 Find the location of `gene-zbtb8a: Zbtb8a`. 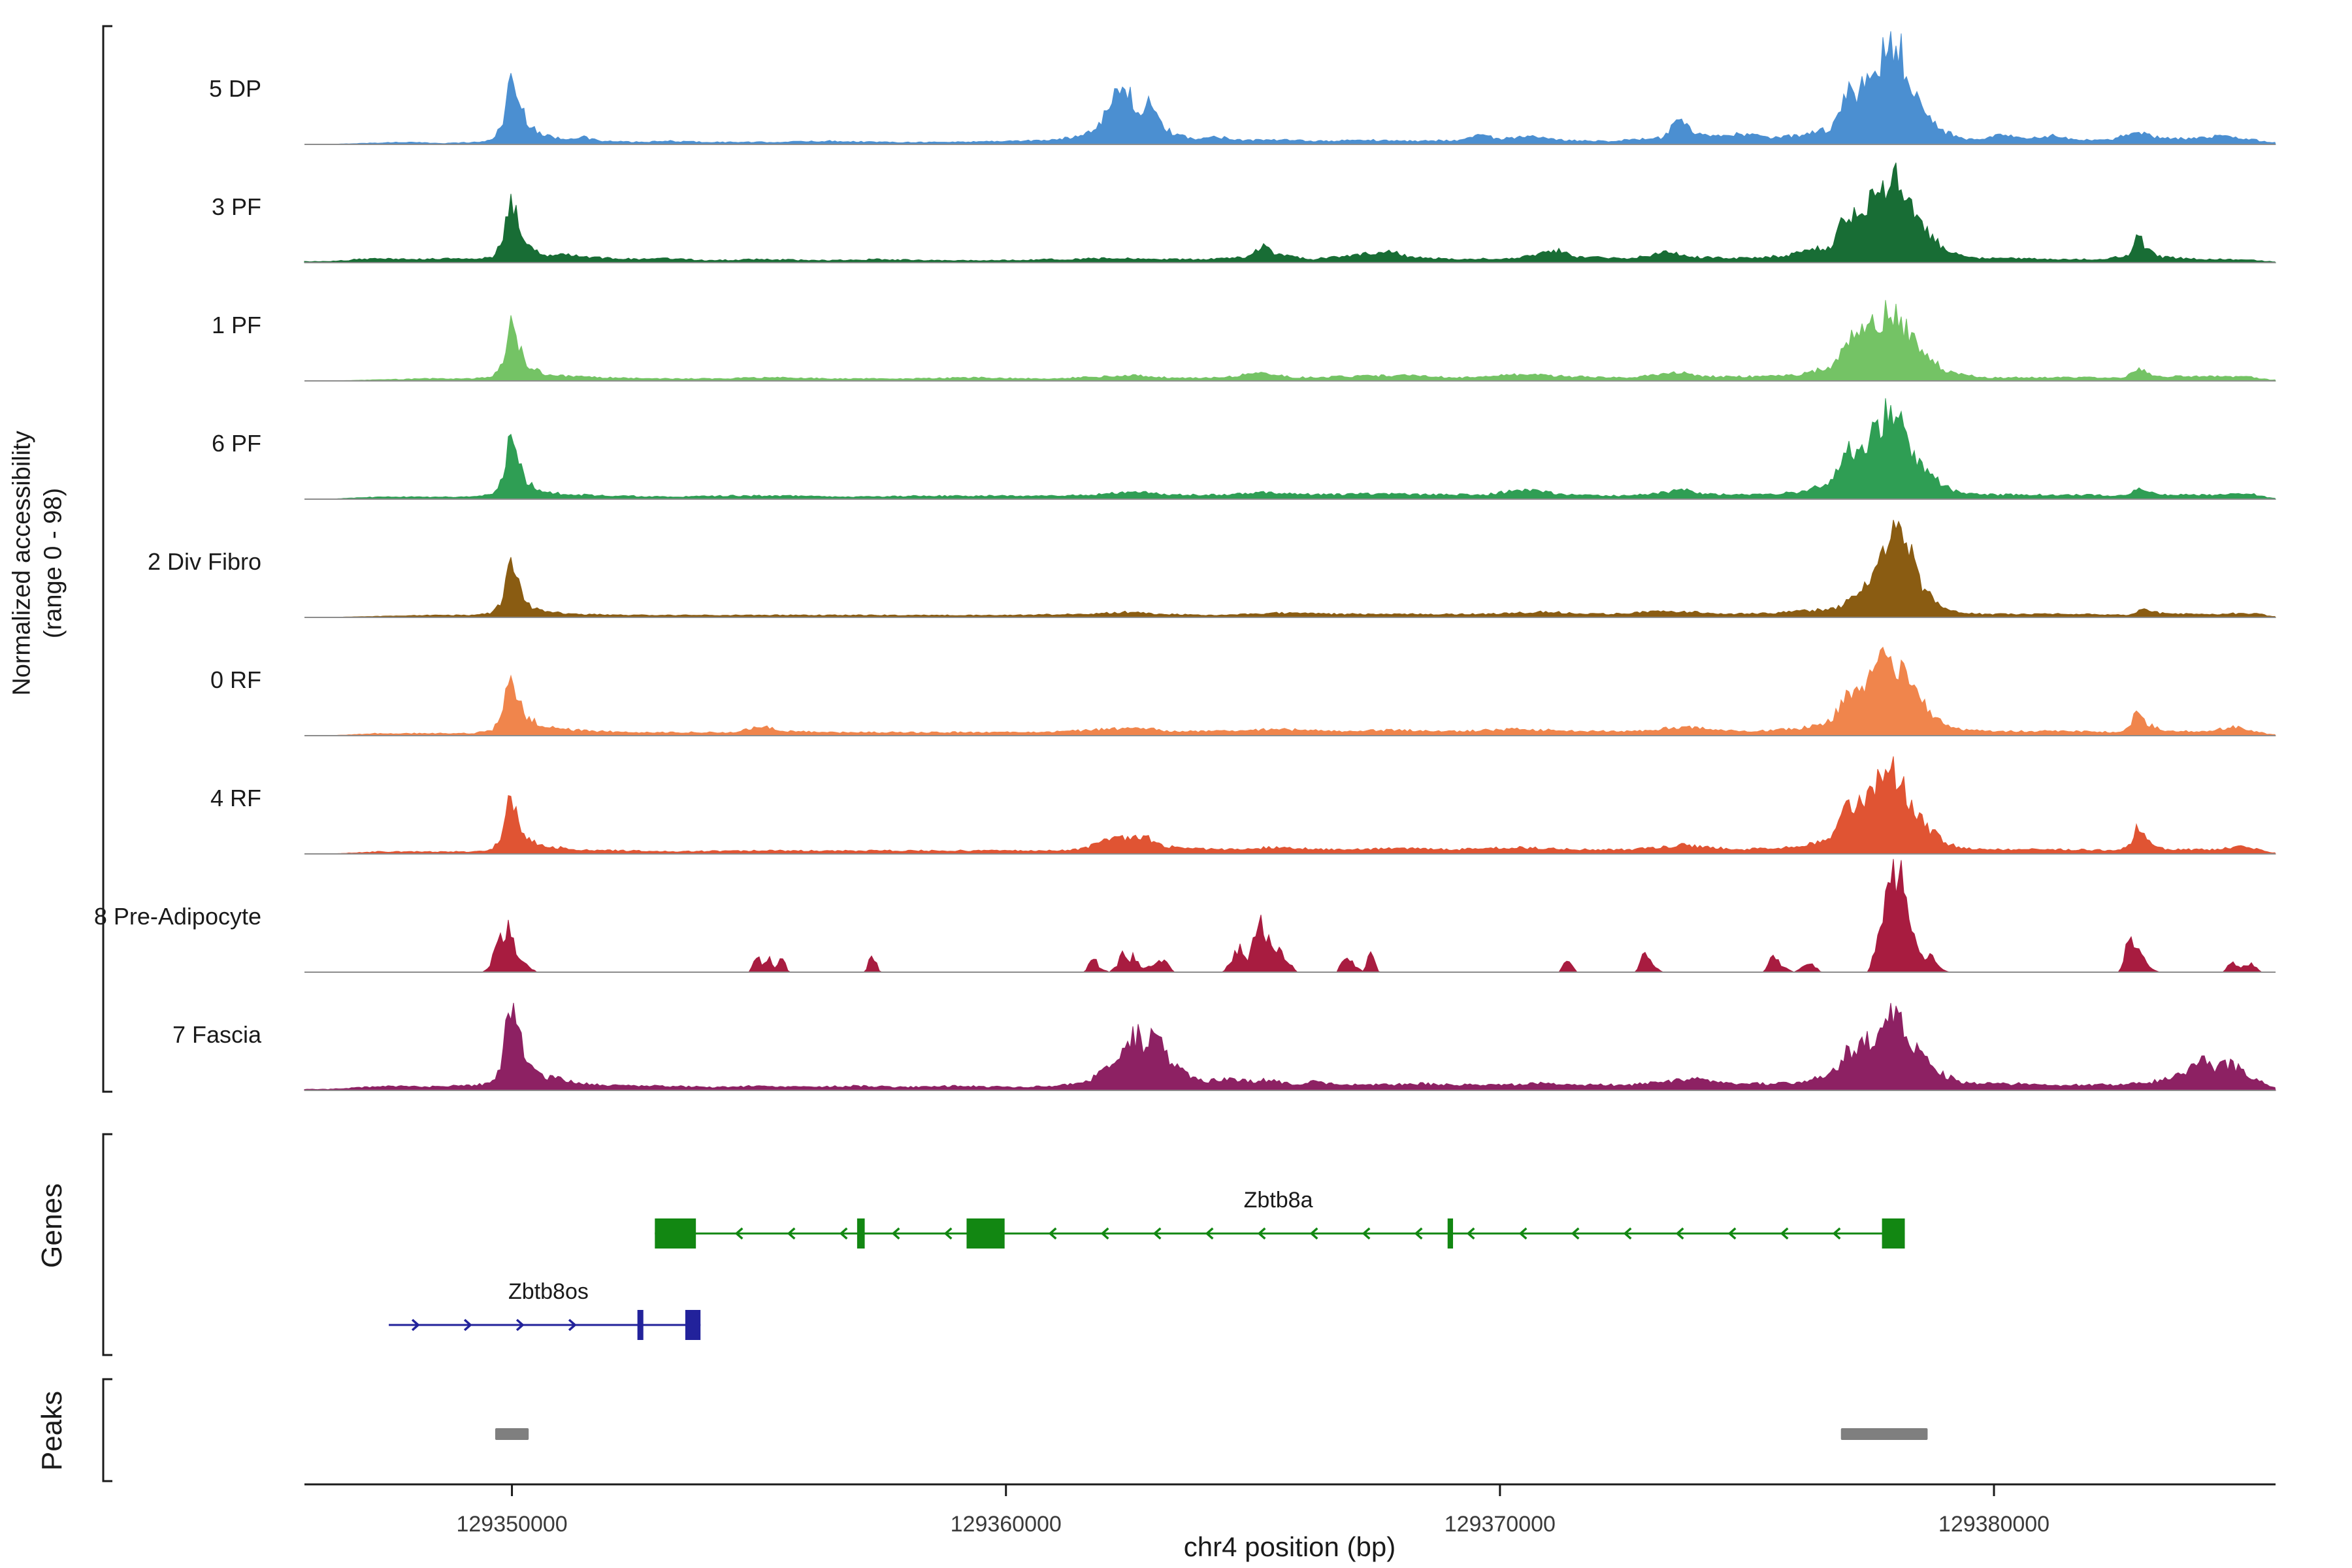

gene-zbtb8a: Zbtb8a is located at coordinates (1280, 1218).